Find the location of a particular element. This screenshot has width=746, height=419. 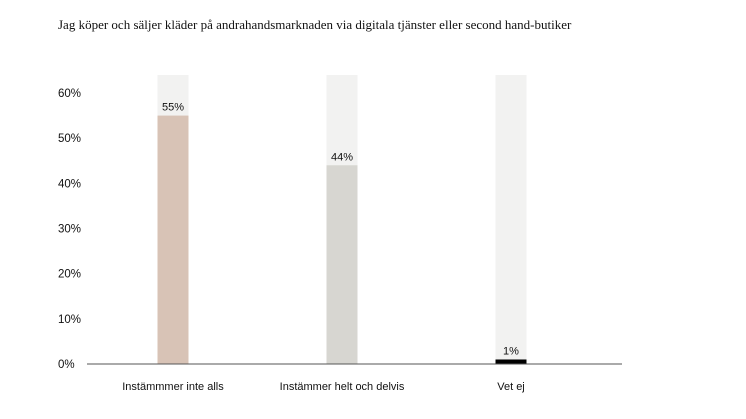

bar-value-label: 44% is located at coordinates (342, 157).